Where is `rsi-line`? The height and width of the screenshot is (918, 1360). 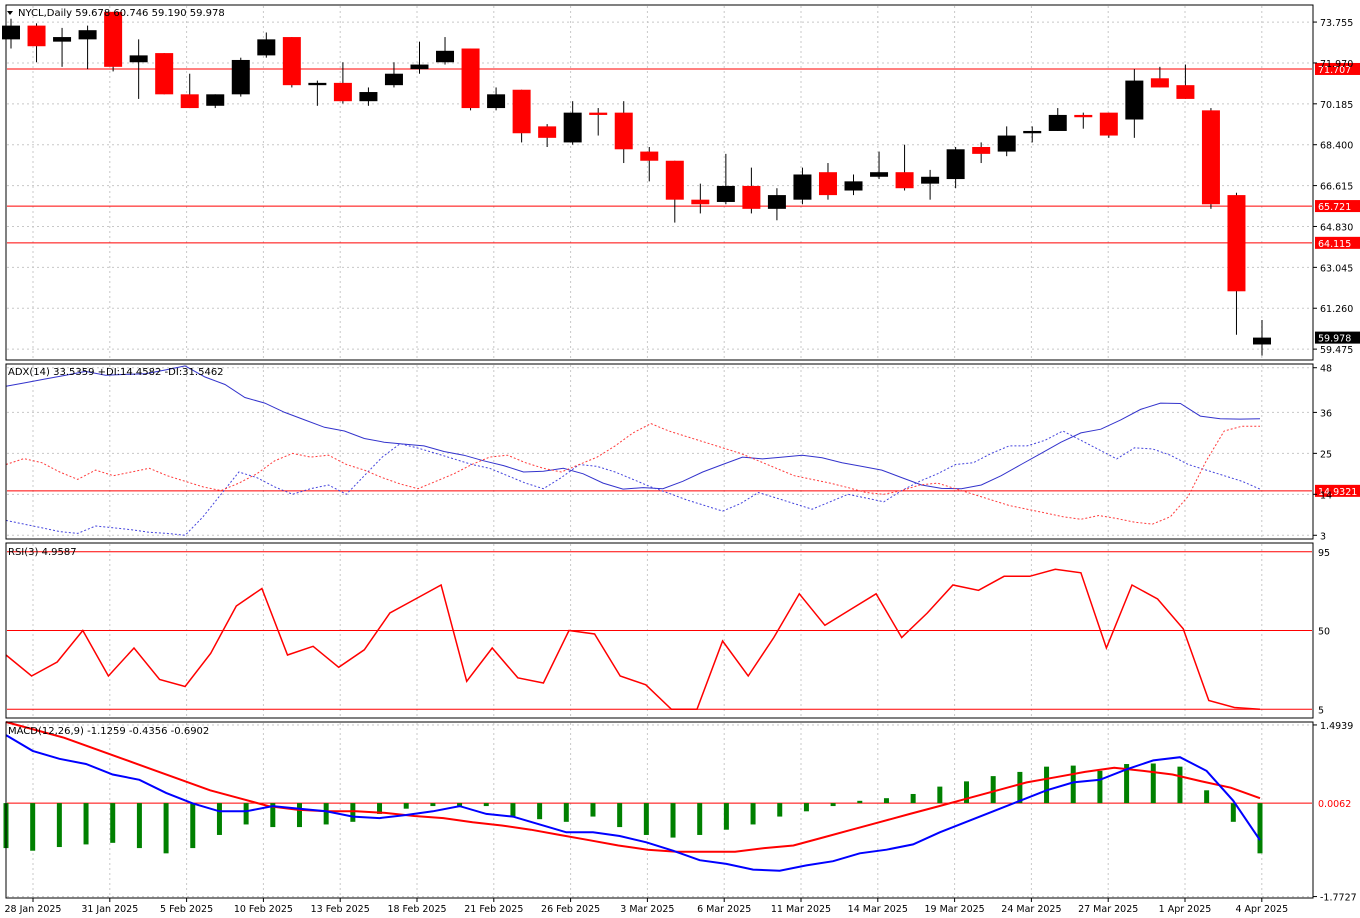 rsi-line is located at coordinates (633, 639).